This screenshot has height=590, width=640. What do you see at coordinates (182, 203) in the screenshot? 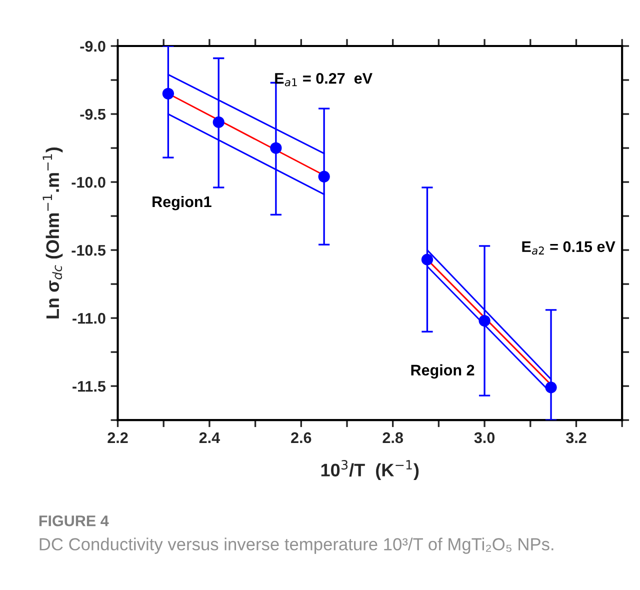
I see `annotation: Region1` at bounding box center [182, 203].